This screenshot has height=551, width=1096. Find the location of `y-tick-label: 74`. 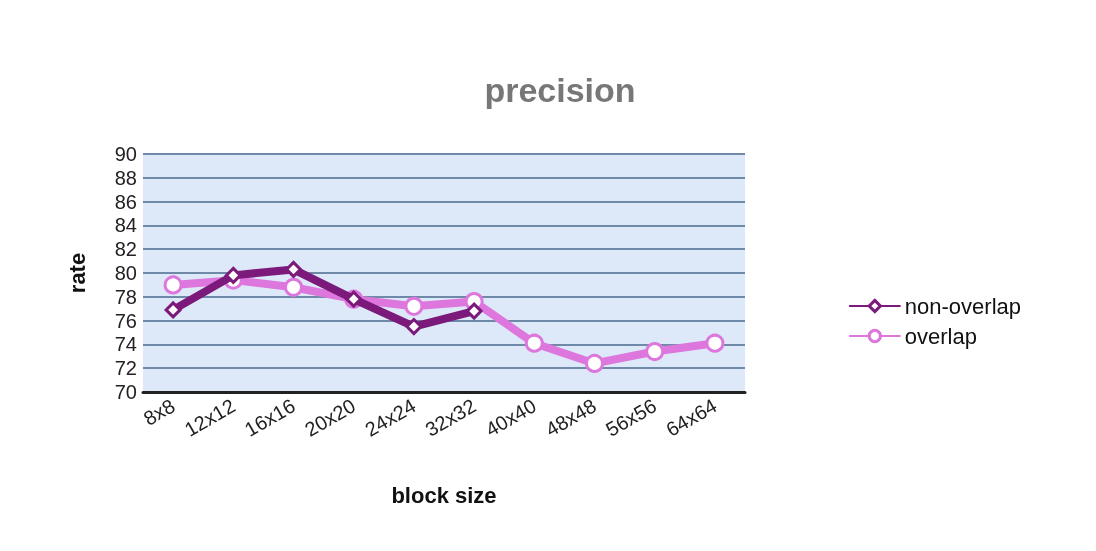

y-tick-label: 74 is located at coordinates (125, 344).